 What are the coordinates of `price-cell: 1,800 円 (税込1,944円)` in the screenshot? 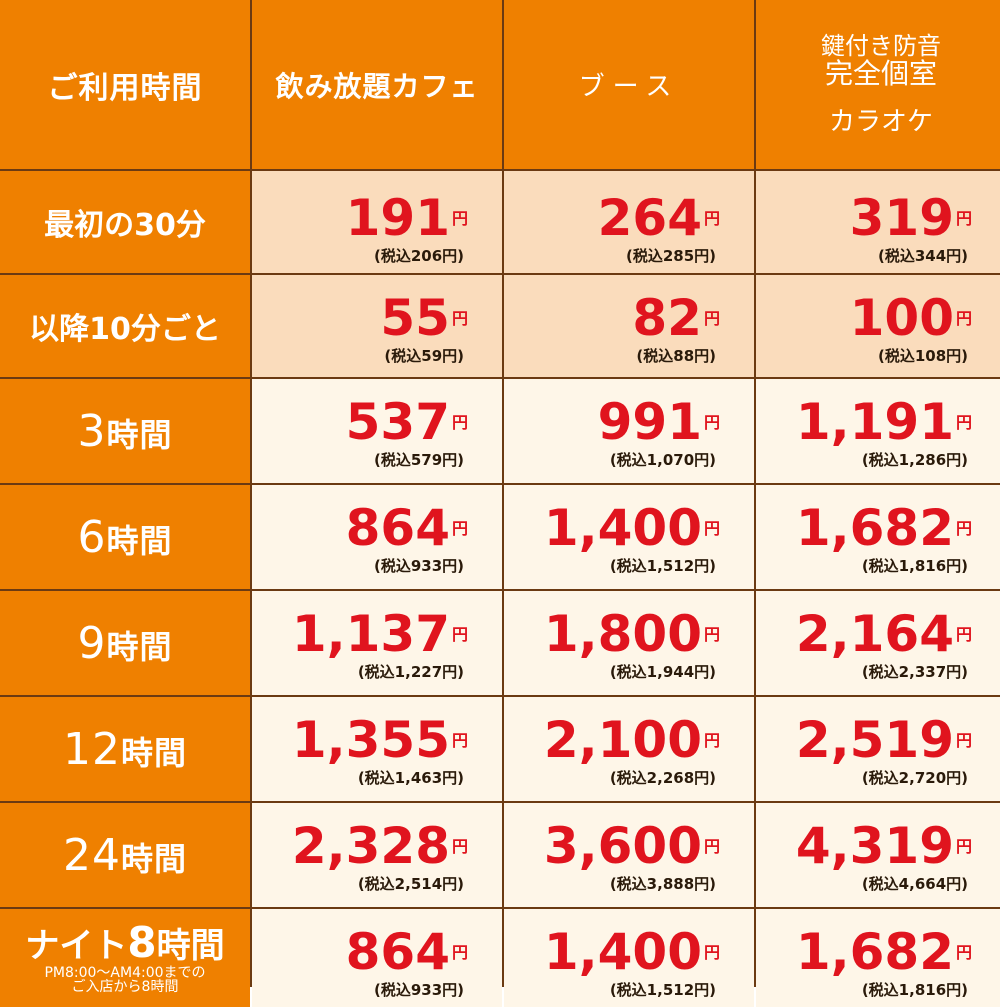 It's located at (629, 643).